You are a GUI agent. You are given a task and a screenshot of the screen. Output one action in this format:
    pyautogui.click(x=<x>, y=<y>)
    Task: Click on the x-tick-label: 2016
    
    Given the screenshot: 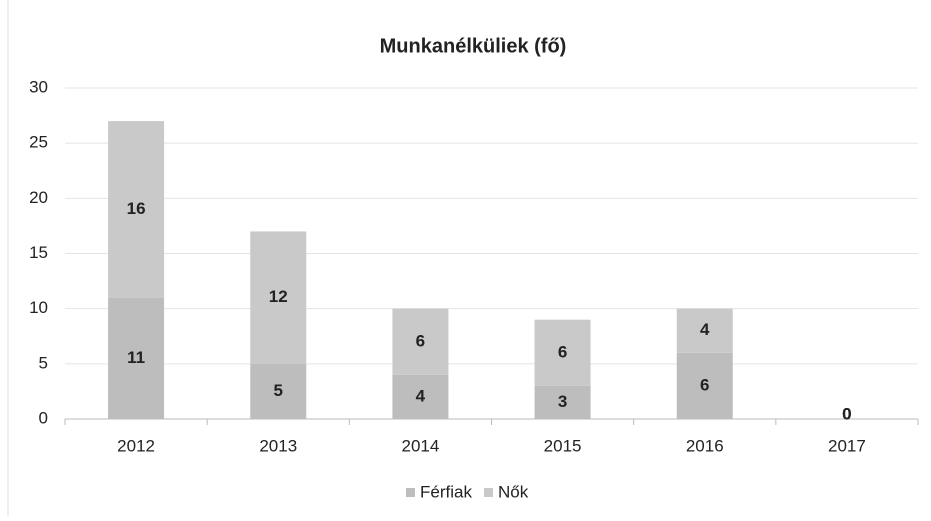 What is the action you would take?
    pyautogui.click(x=705, y=445)
    